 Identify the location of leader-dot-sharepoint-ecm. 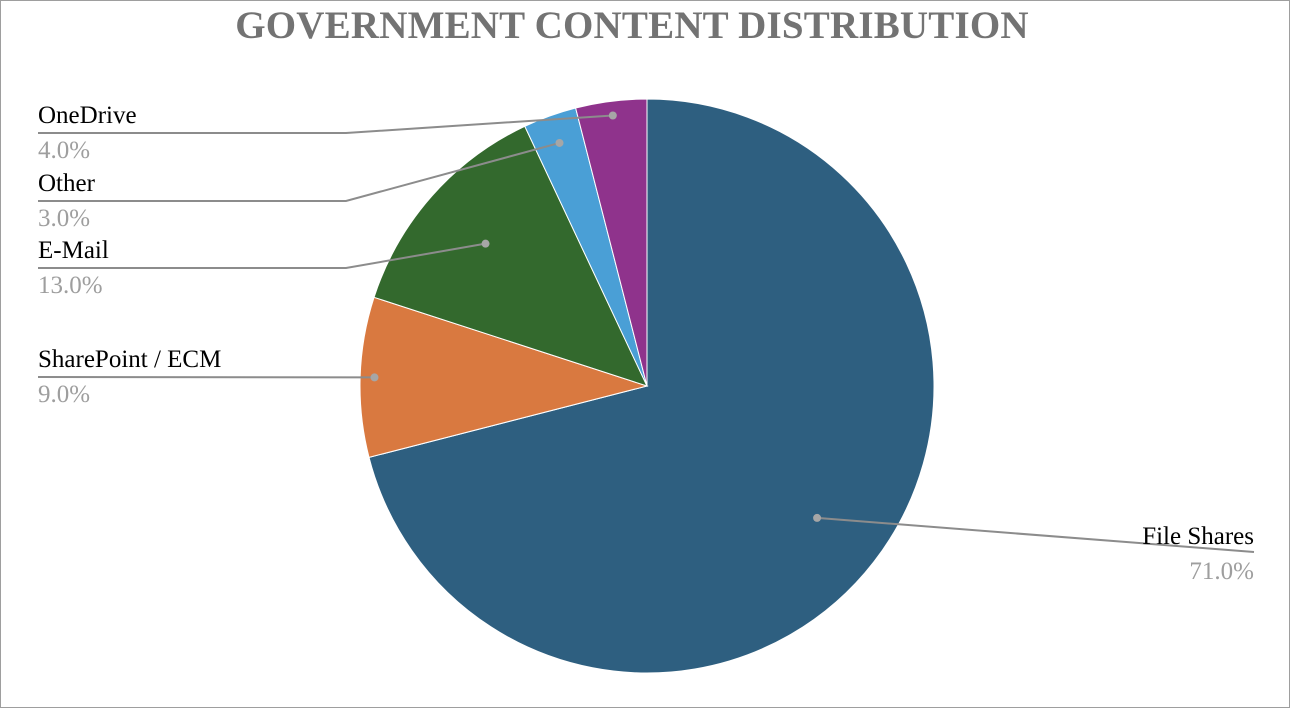
(374, 377).